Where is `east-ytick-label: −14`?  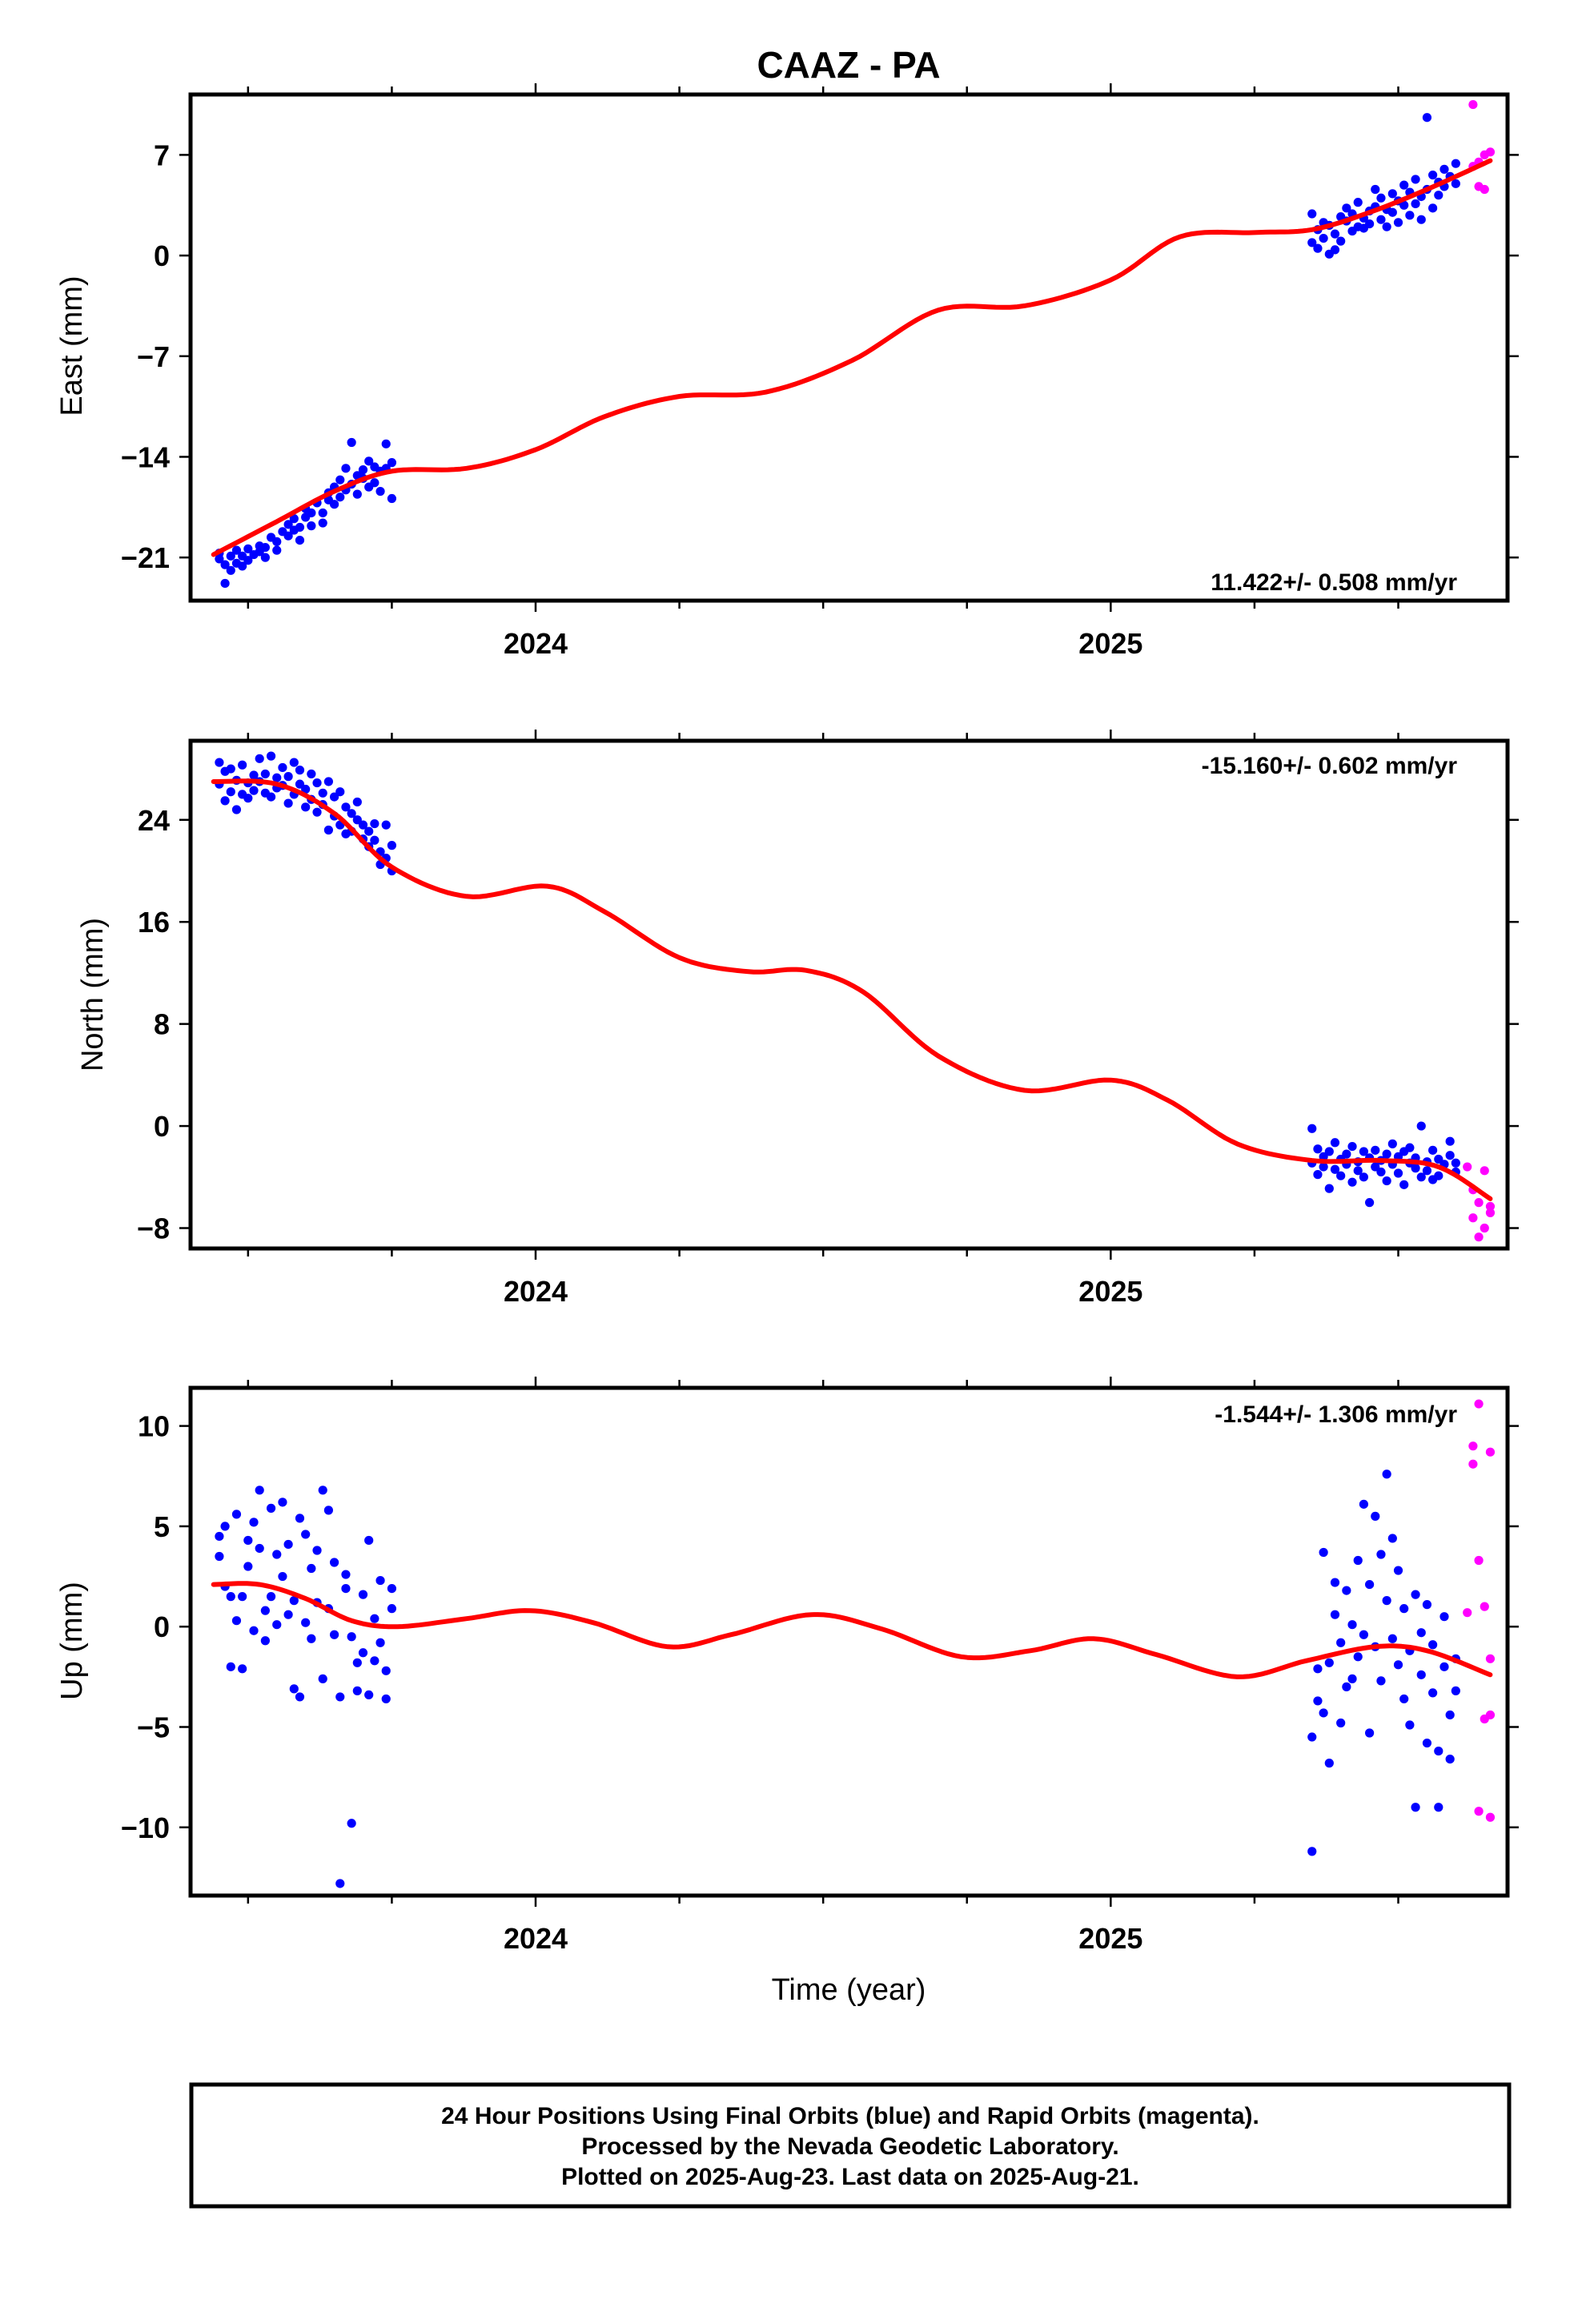
east-ytick-label: −14 is located at coordinates (145, 457).